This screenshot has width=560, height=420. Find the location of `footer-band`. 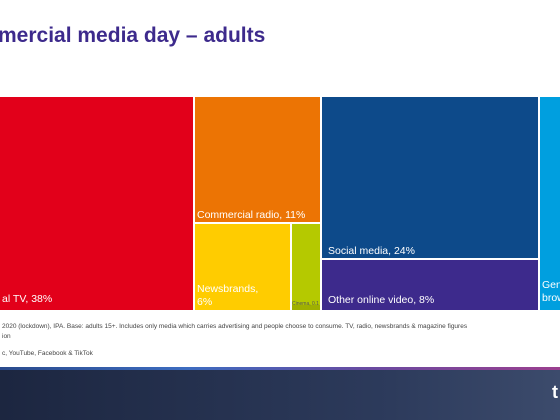

footer-band is located at coordinates (280, 395).